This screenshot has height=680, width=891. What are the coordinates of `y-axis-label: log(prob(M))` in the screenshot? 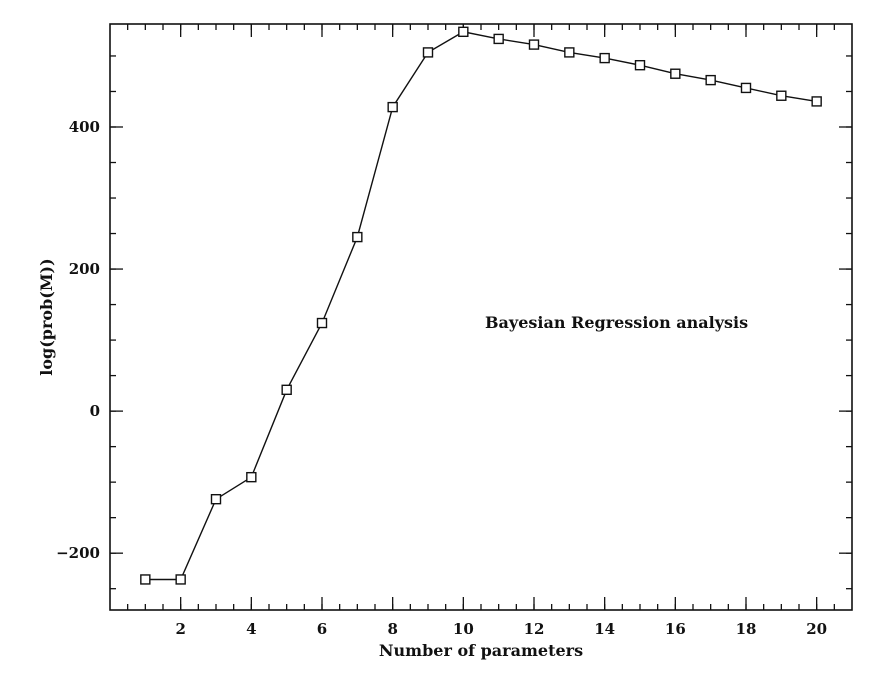 It's located at (46, 316).